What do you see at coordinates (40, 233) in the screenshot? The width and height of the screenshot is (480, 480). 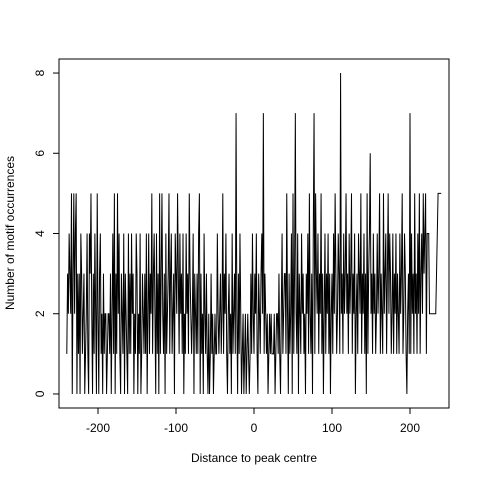 I see `y-tick-label: 4` at bounding box center [40, 233].